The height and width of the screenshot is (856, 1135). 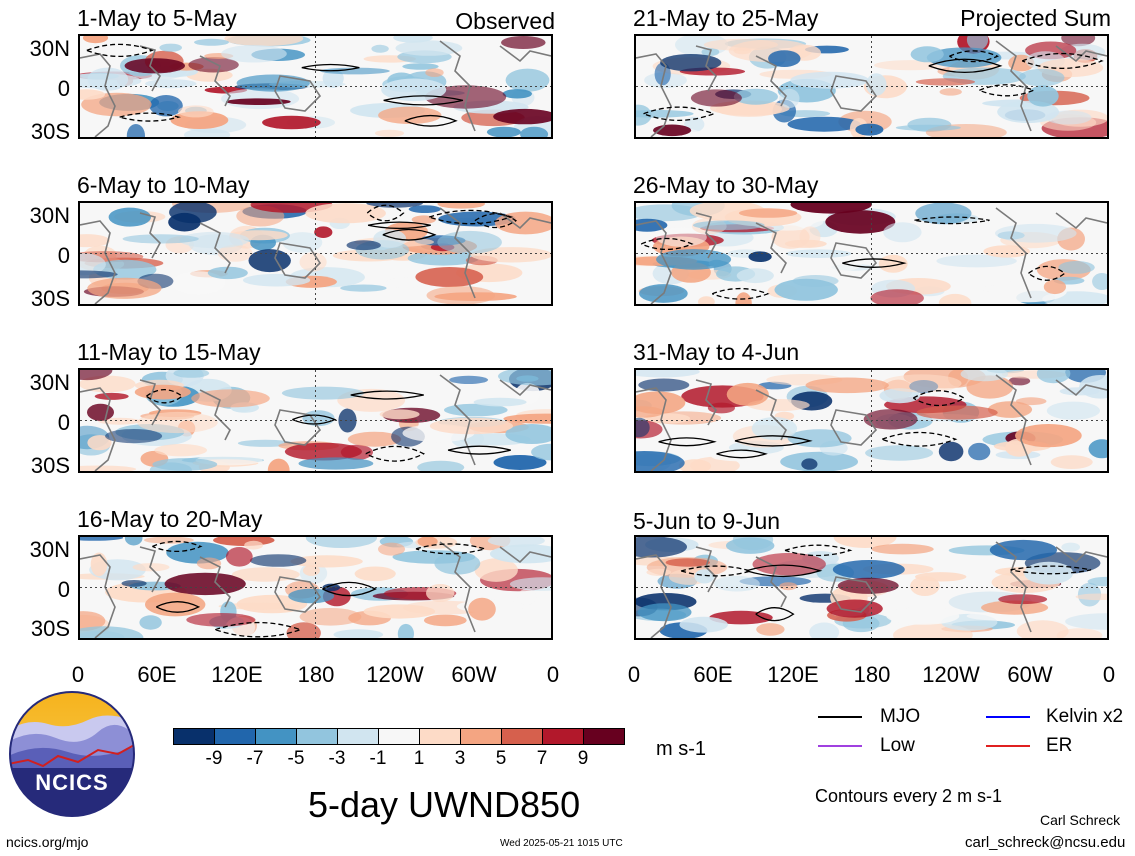 What do you see at coordinates (840, 746) in the screenshot?
I see `legend-low-line` at bounding box center [840, 746].